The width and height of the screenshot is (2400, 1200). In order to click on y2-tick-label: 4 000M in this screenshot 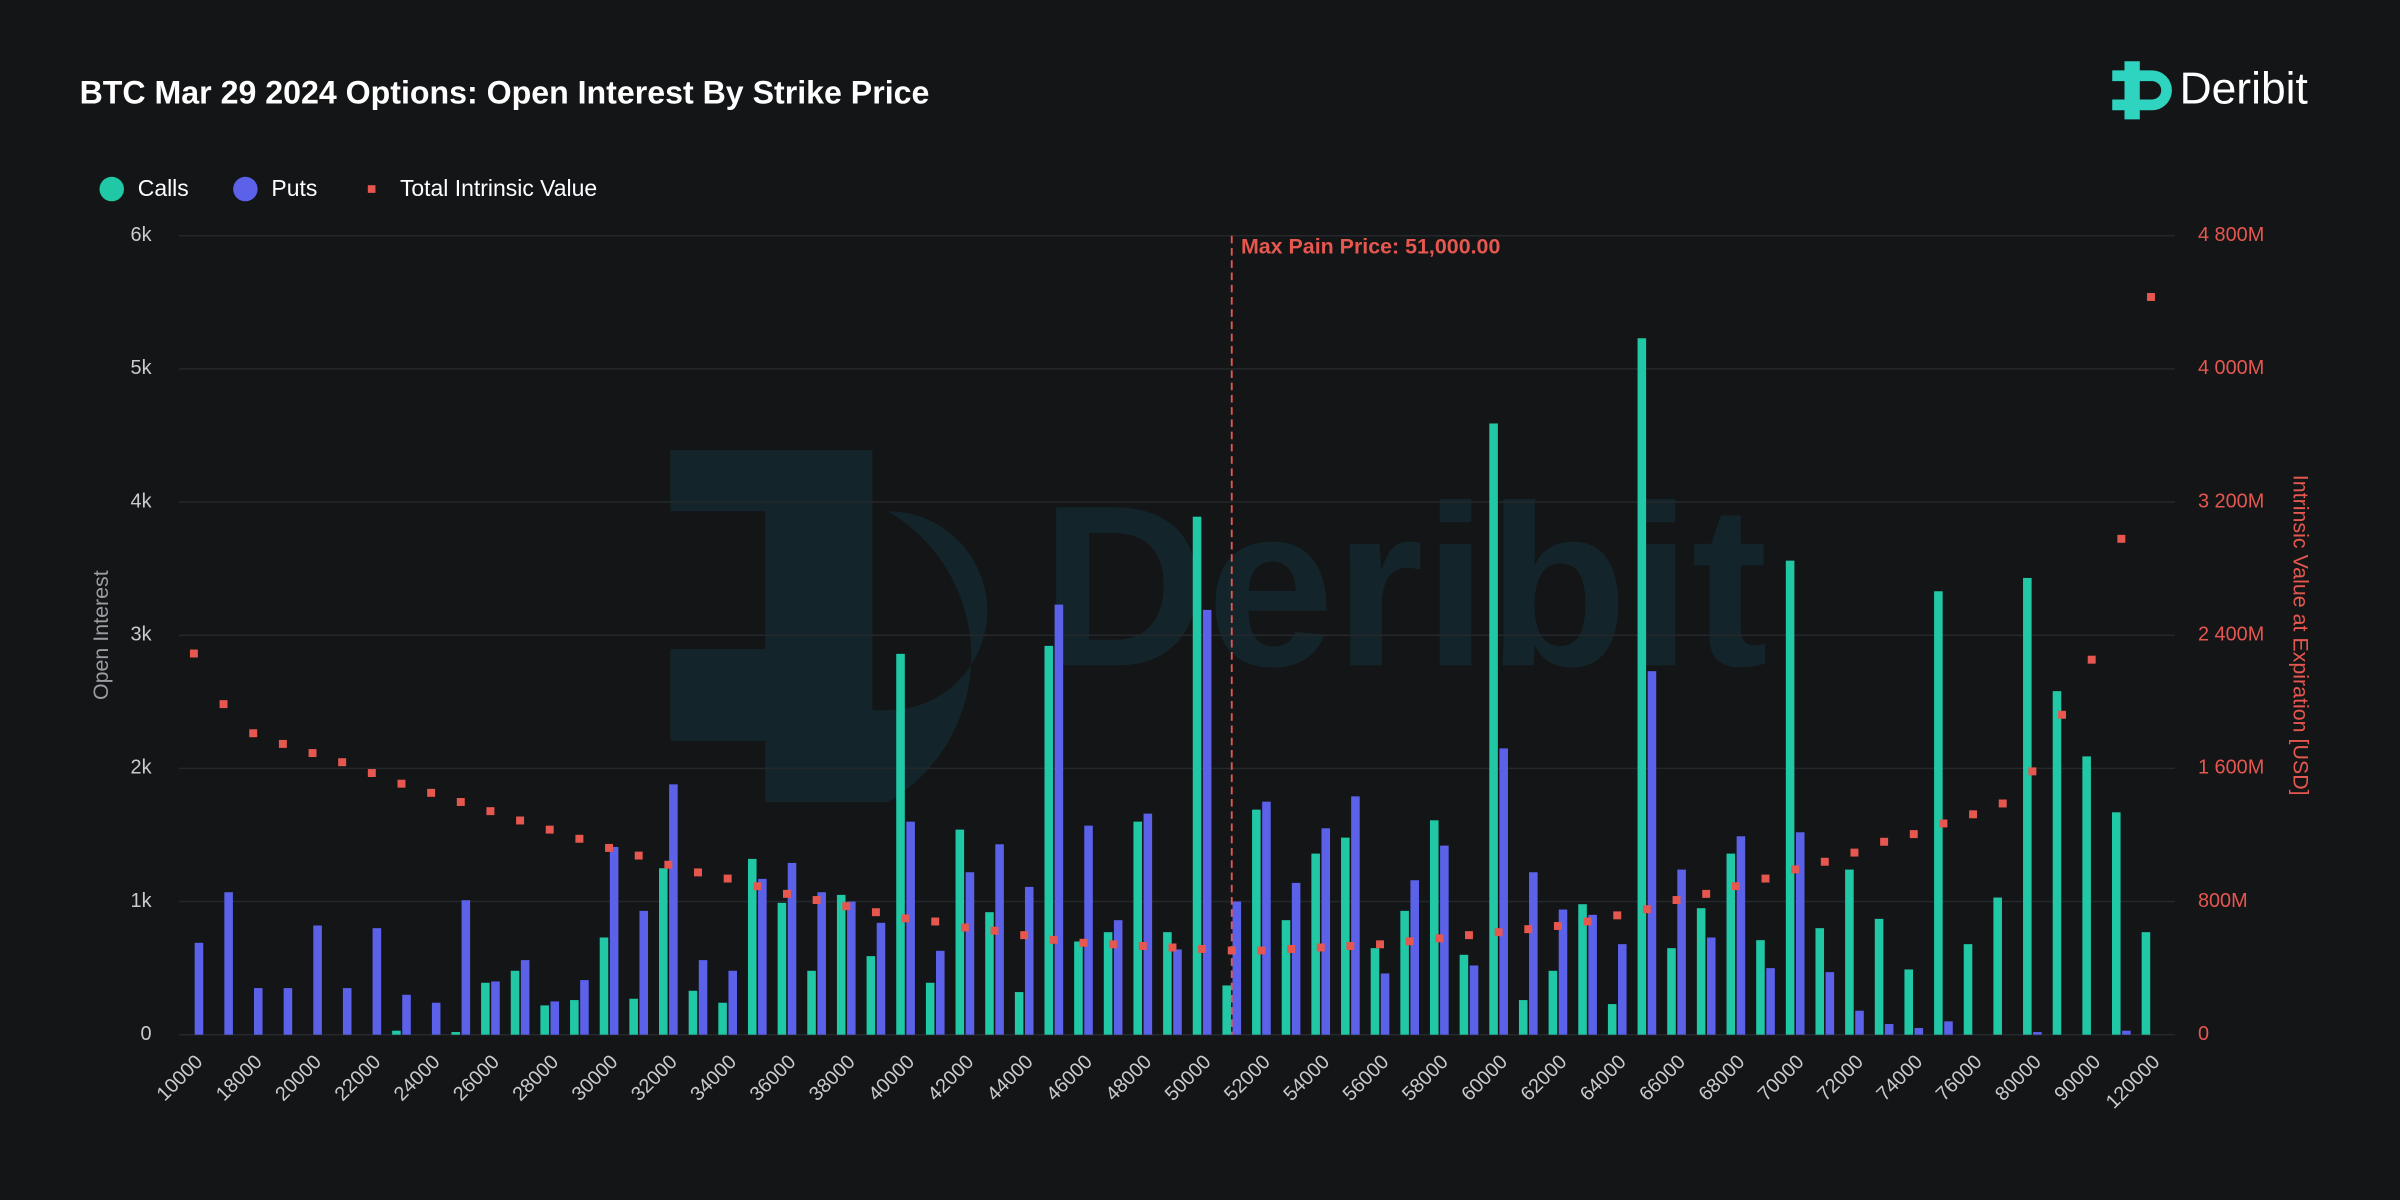, I will do `click(2231, 368)`.